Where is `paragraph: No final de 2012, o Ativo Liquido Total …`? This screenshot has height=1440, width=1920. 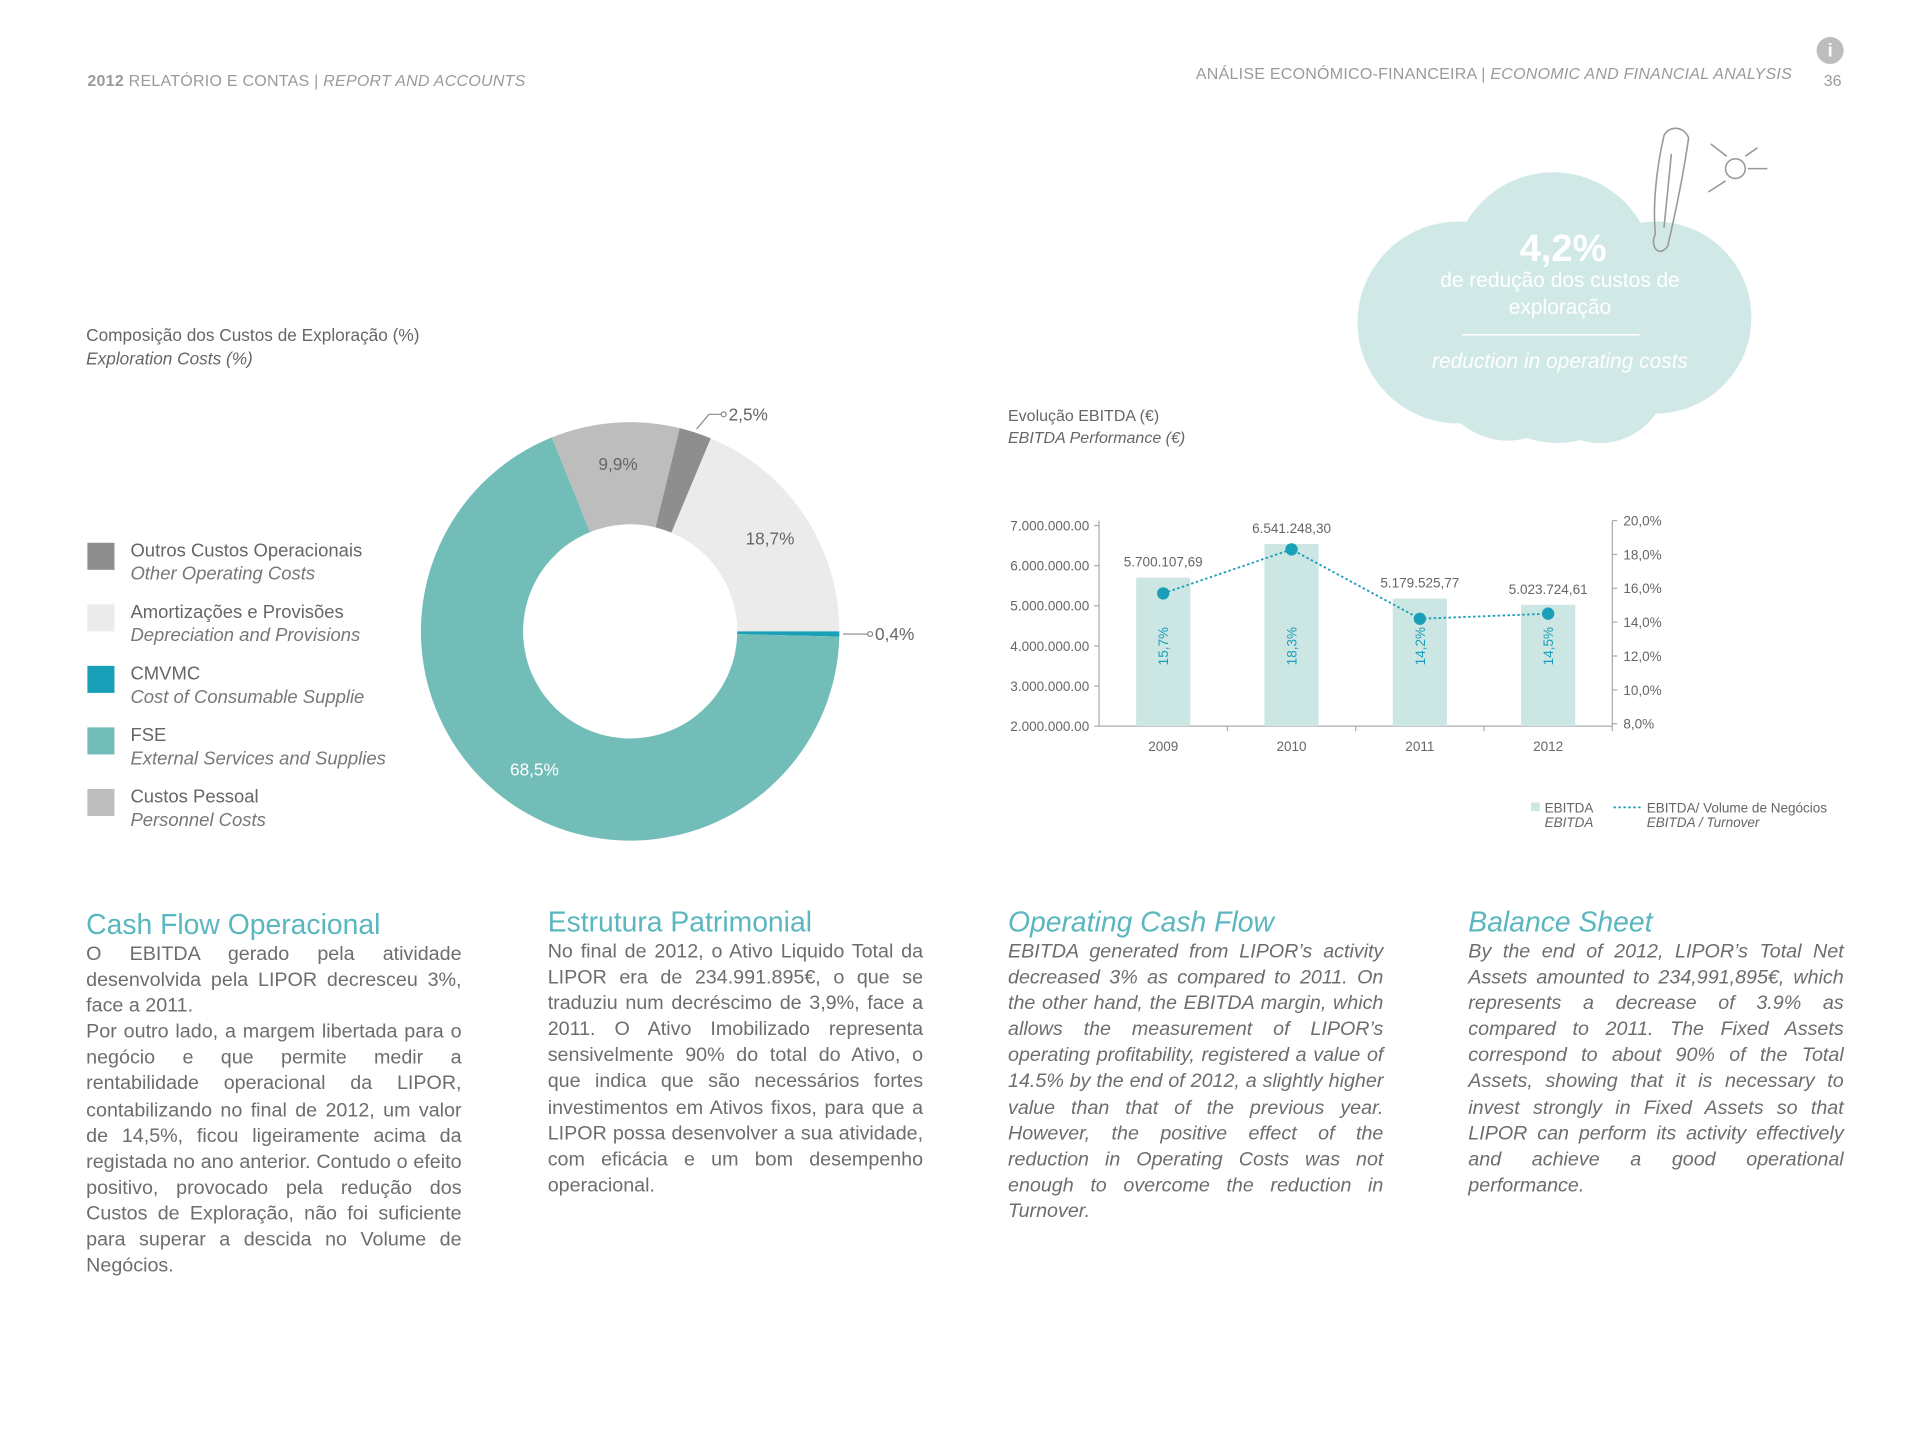
paragraph: No final de 2012, o Ativo Liquido Total … is located at coordinates (735, 1069).